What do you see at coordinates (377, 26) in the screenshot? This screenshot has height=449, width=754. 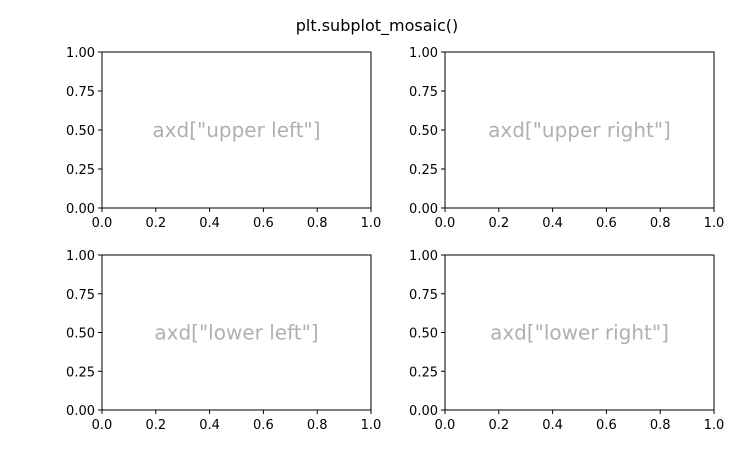 I see `figure-title: plt.subplot_mosaic()` at bounding box center [377, 26].